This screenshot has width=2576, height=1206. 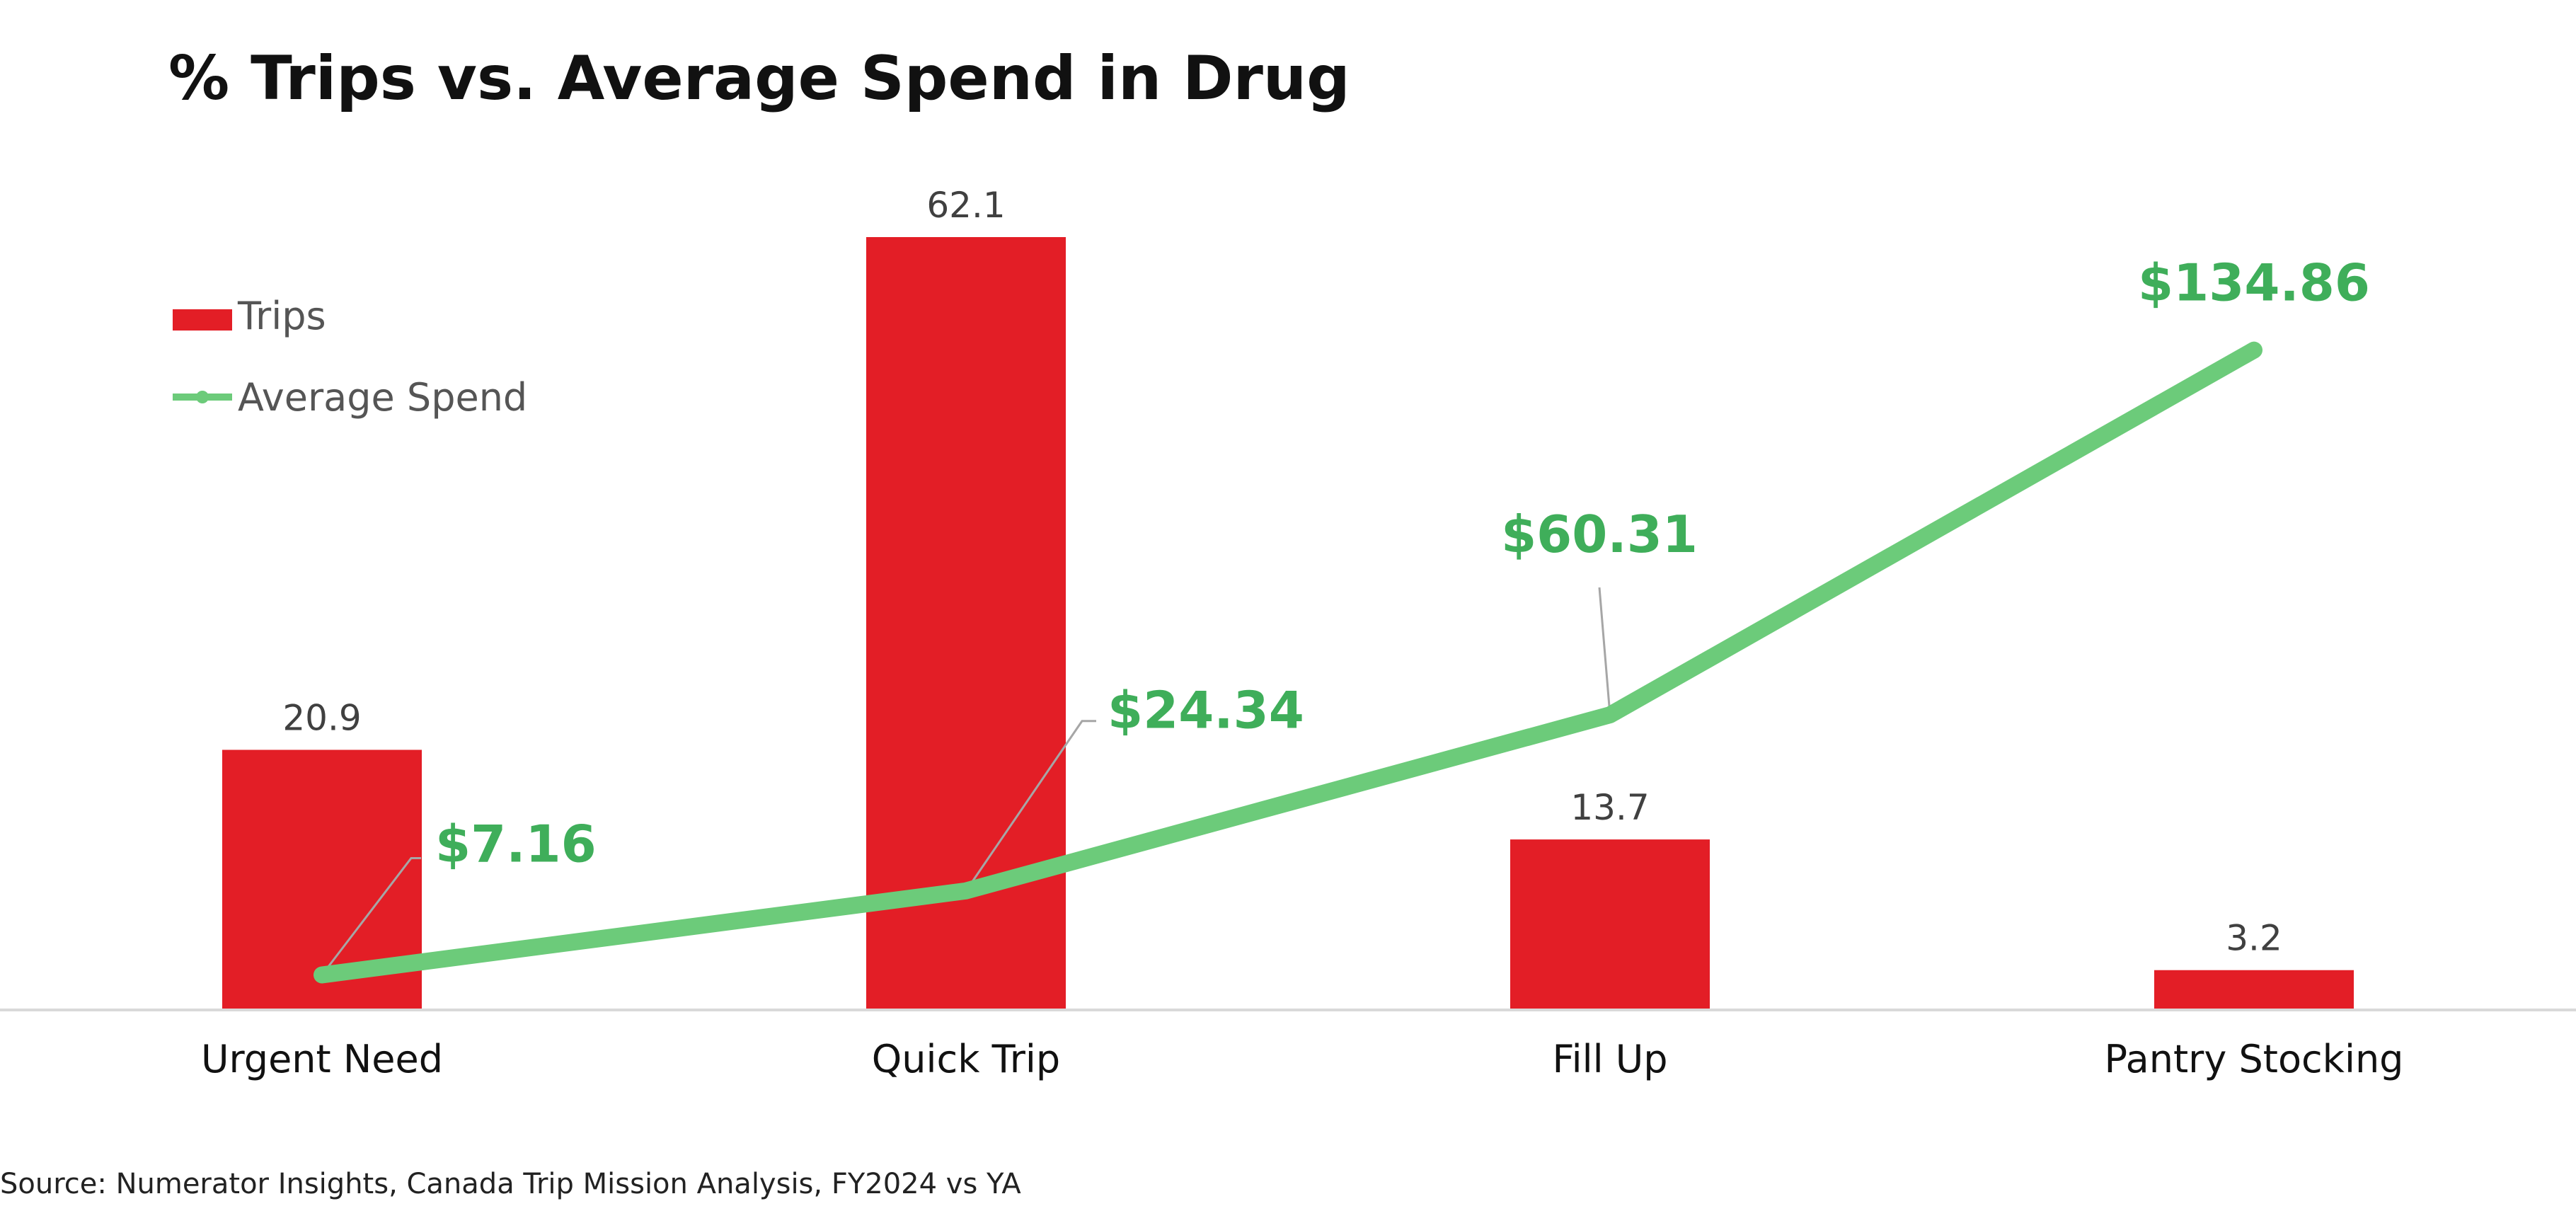 I want to click on average-spend-point-urgent-need, so click(x=322, y=975).